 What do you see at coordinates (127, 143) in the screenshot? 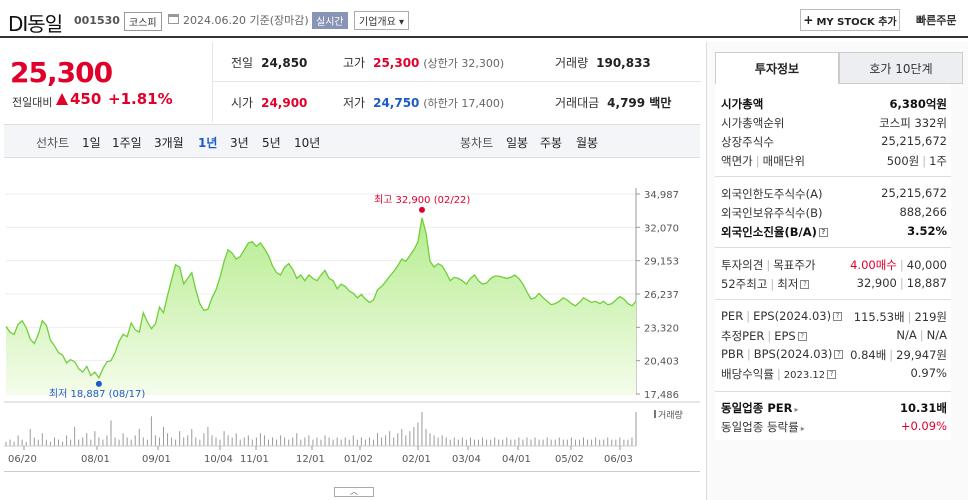
I see `tab-1w: 1주일` at bounding box center [127, 143].